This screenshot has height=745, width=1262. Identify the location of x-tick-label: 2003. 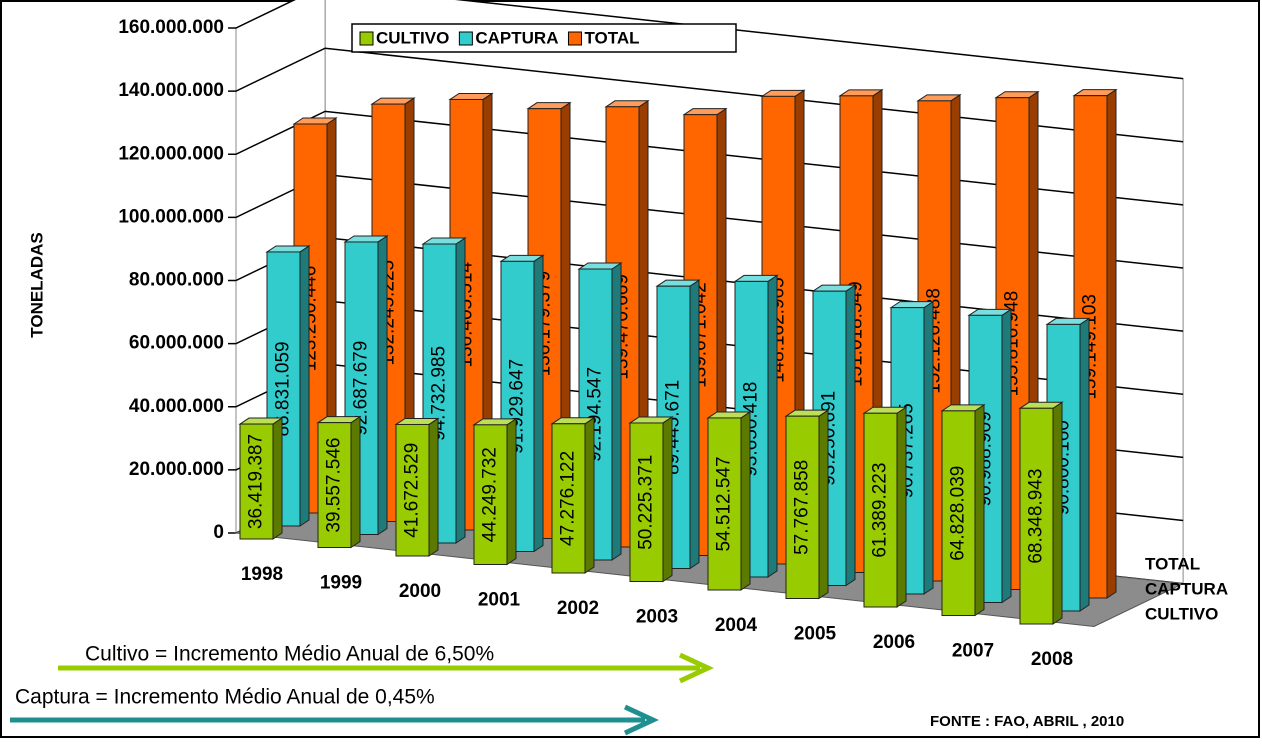
(657, 617).